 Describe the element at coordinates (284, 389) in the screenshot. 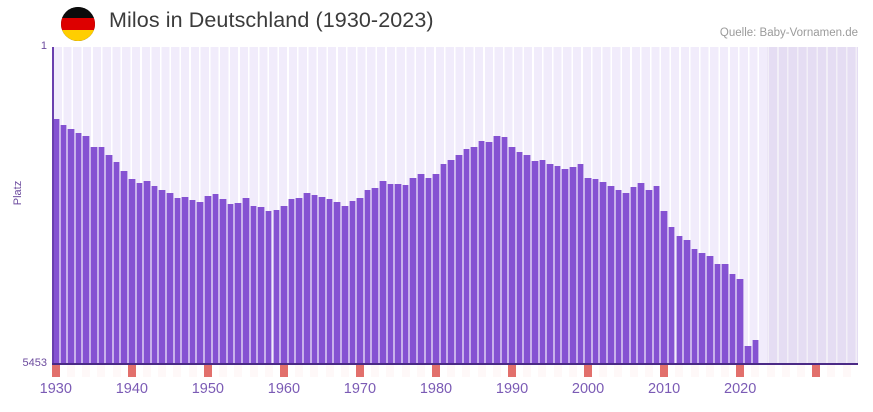

I see `x-tick-label: 1960` at that location.